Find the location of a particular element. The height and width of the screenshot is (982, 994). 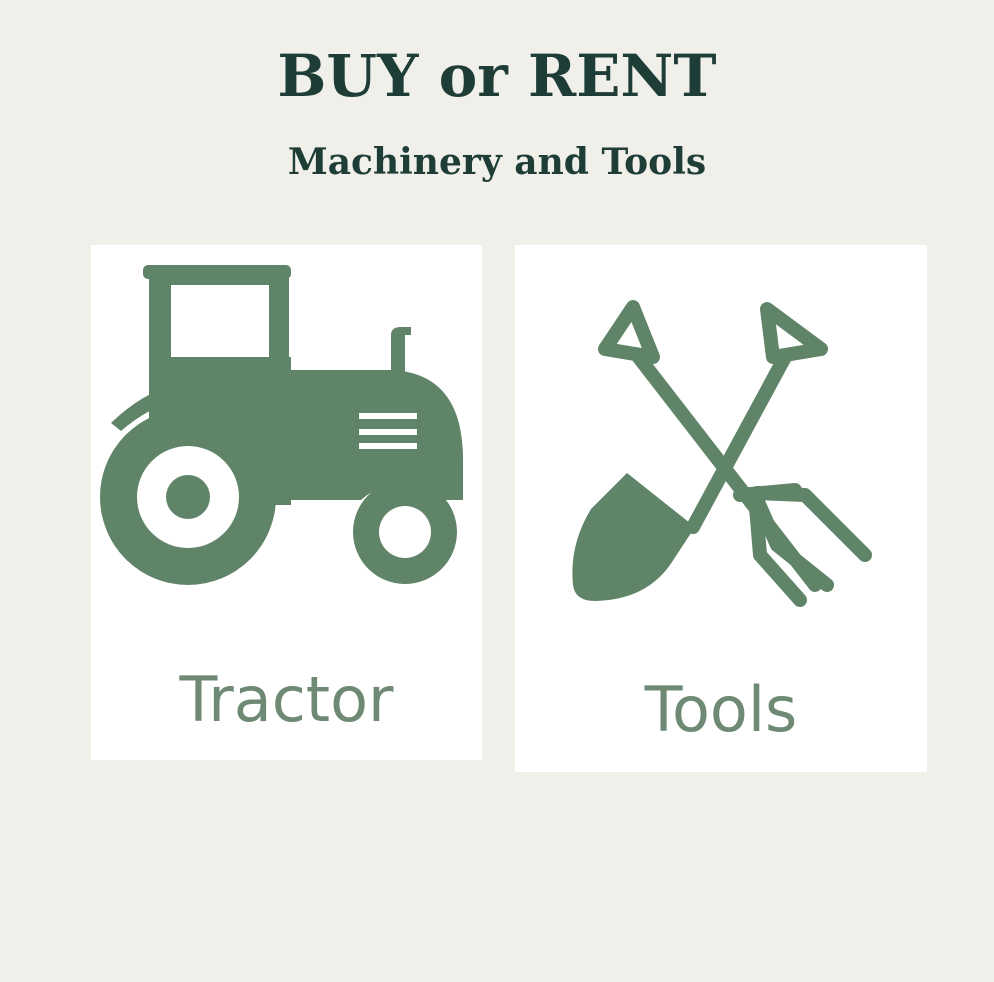

shovel-pitchfork-icon is located at coordinates (722, 453).